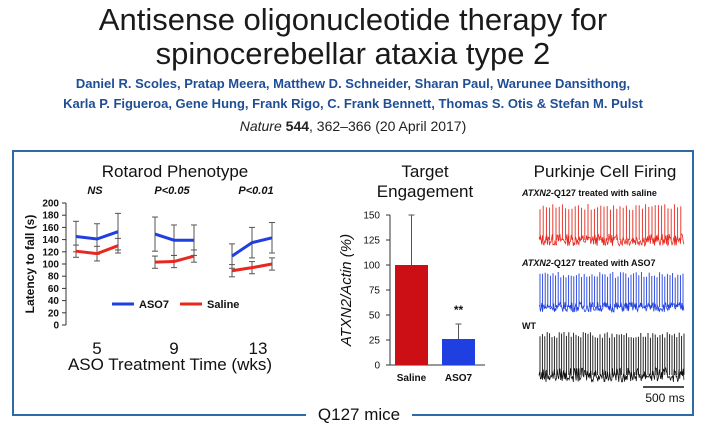 Image resolution: width=706 pixels, height=432 pixels. I want to click on rotarod-ytick-label: 180, so click(50, 216).